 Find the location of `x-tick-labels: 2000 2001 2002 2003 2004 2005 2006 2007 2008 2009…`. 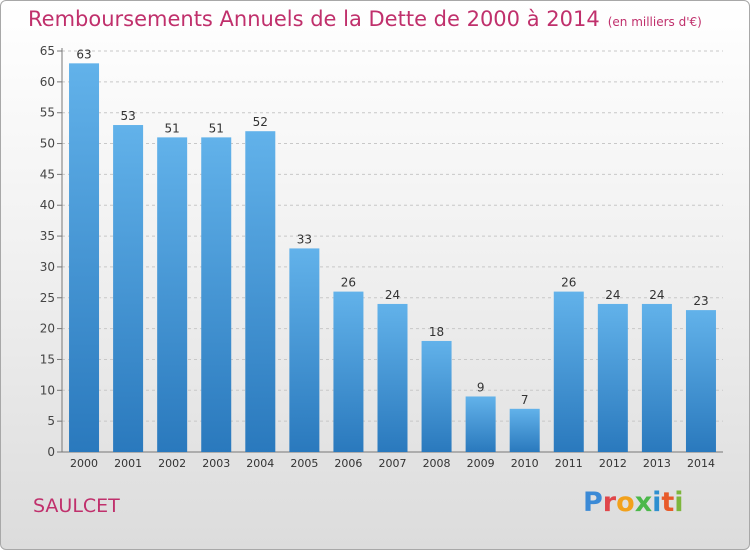

x-tick-labels: 2000 2001 2002 2003 2004 2005 2006 2007 2008 2009… is located at coordinates (392, 463).